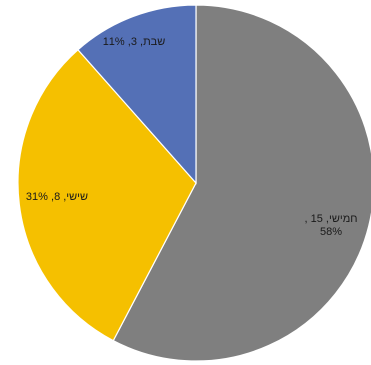 The image size is (371, 365). I want to click on pie-slice-label-3: שבת, 3, 11%, so click(134, 42).